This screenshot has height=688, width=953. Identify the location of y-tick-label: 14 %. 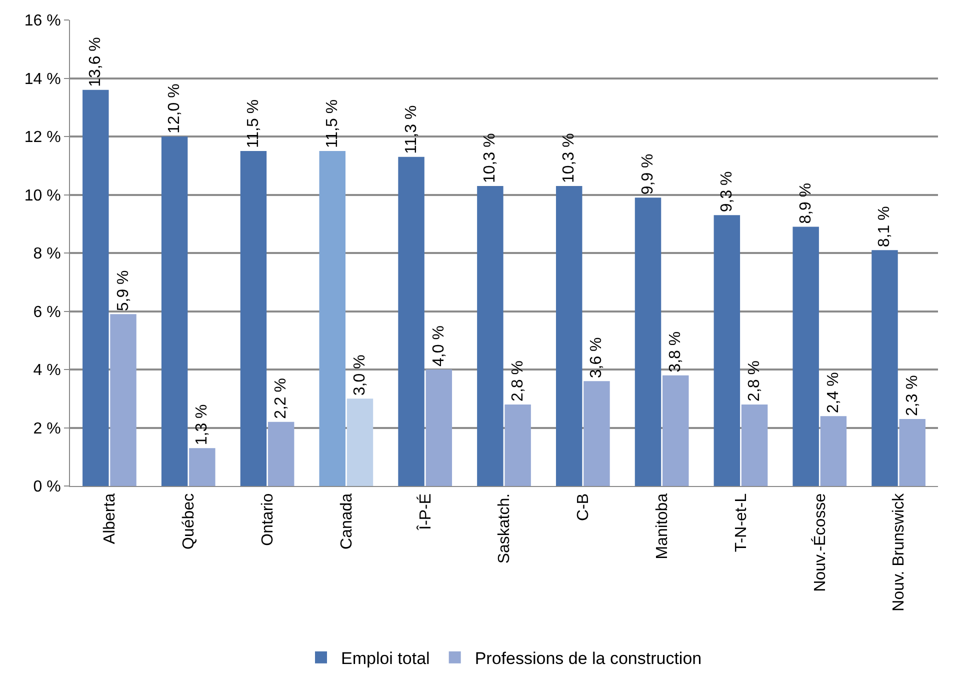
(42, 79).